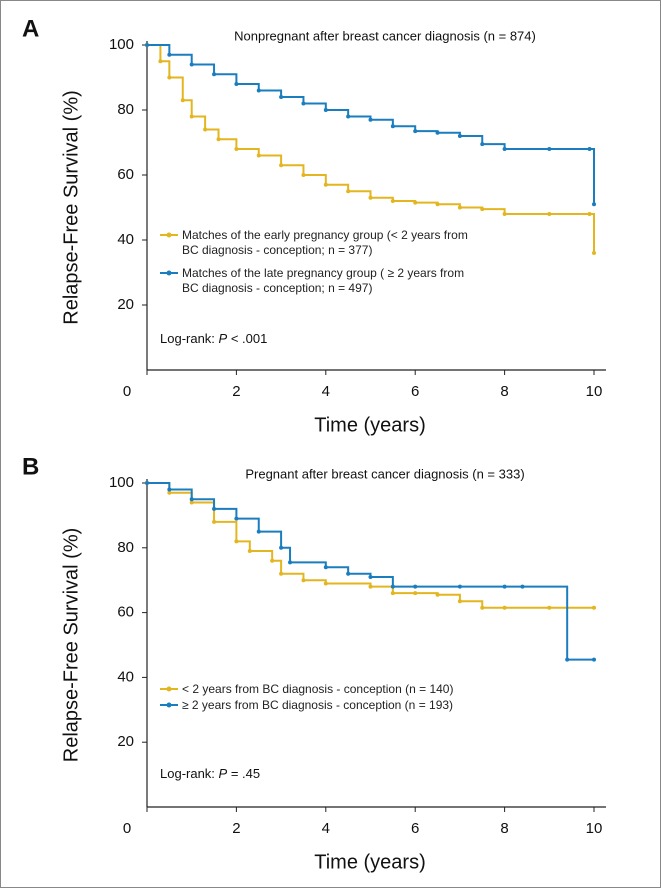 This screenshot has width=661, height=888. Describe the element at coordinates (30, 28) in the screenshot. I see `panel-label: A` at that location.